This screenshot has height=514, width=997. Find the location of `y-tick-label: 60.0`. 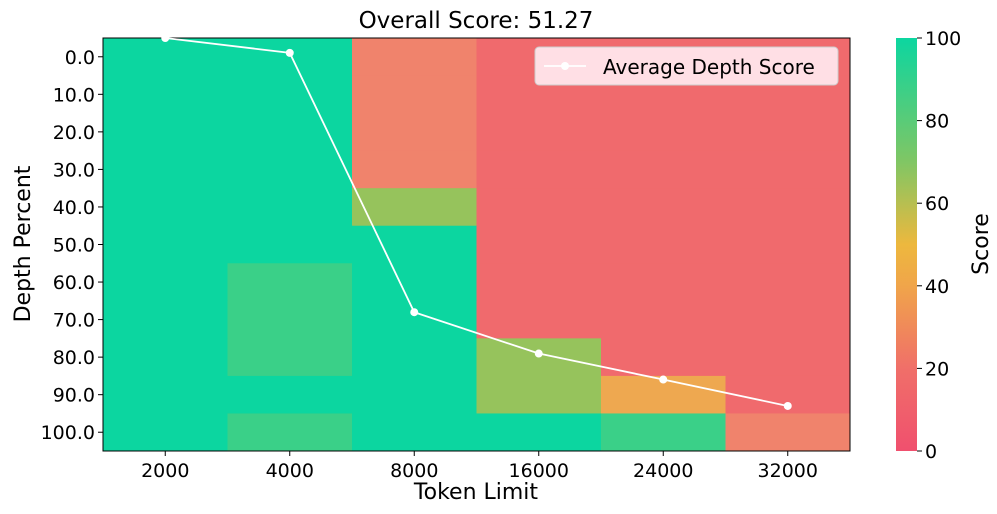

y-tick-label: 60.0 is located at coordinates (74, 283).